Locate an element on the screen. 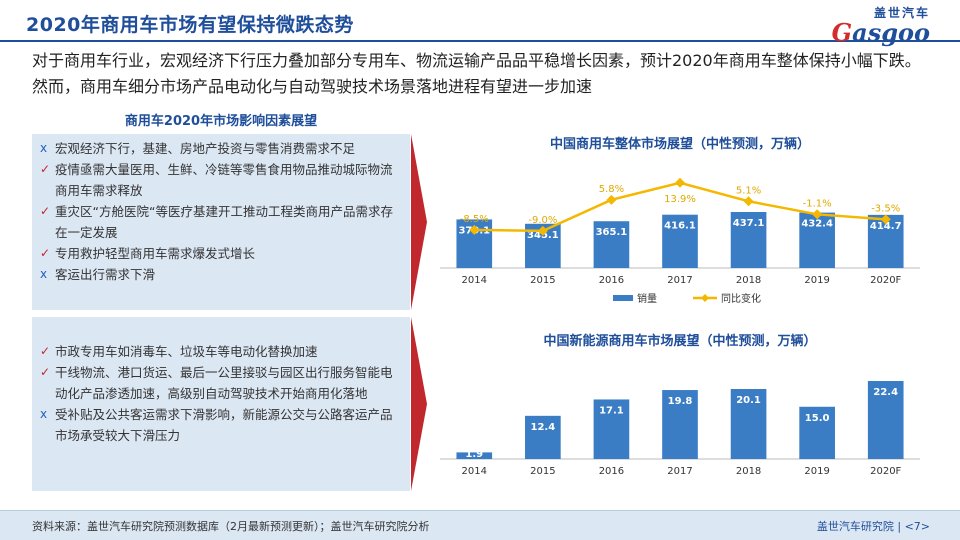  factor-item: x 宏观经济下行，基建、房地产投资与零售消费需求不足 is located at coordinates (221, 148).